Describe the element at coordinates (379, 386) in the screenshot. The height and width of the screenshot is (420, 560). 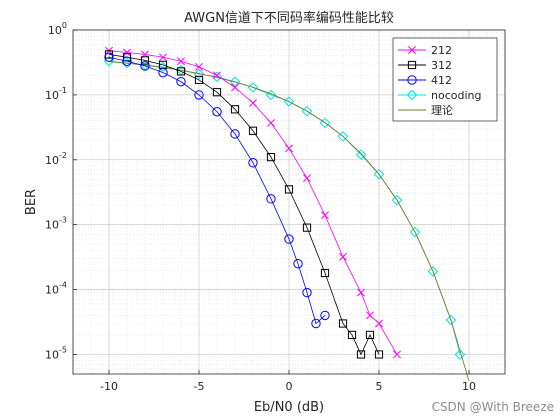
I see `x-tick-label: 5` at that location.